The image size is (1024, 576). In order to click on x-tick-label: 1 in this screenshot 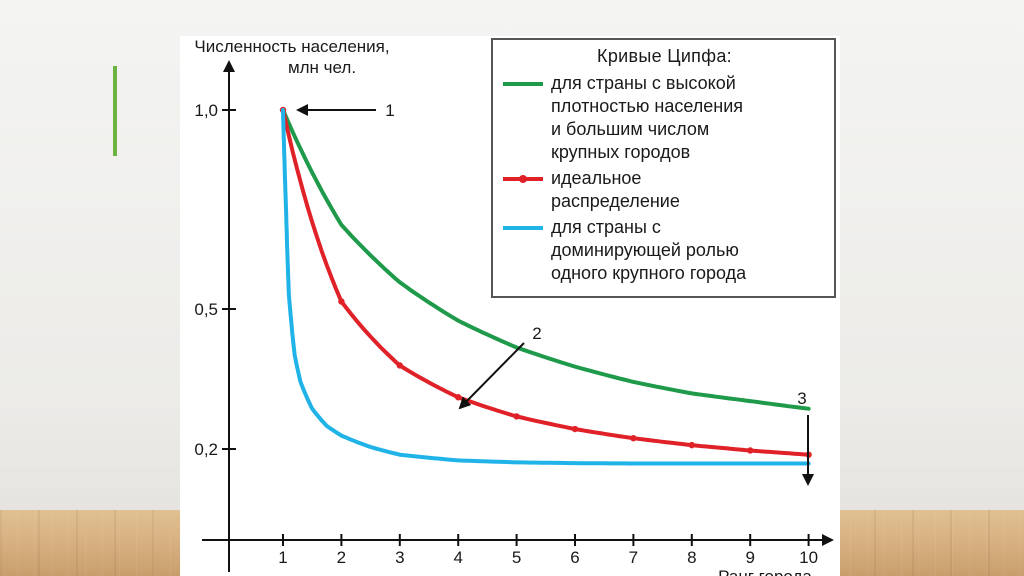, I will do `click(282, 557)`.